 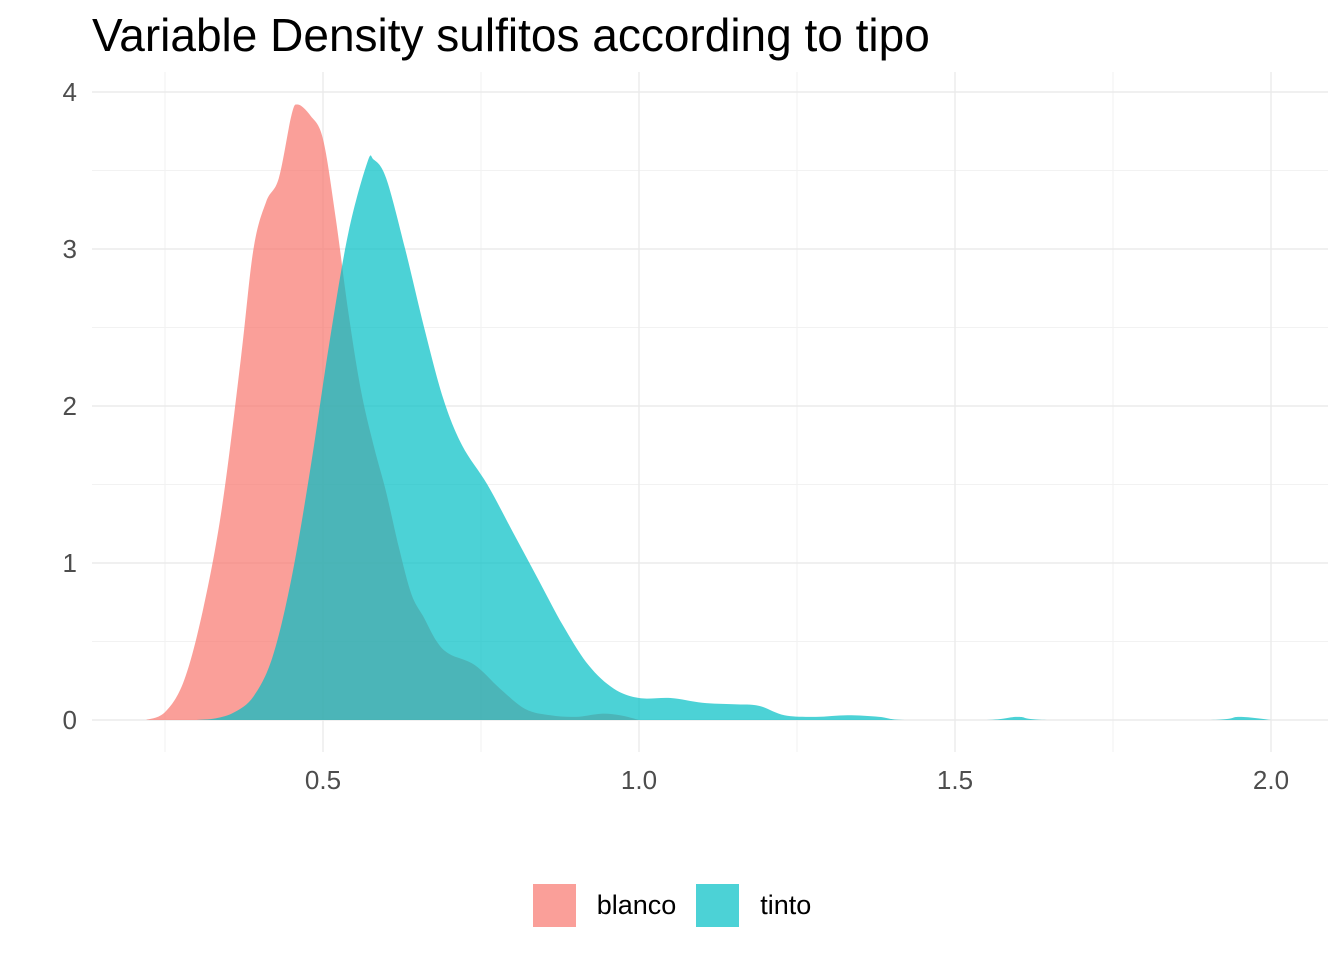 What do you see at coordinates (323, 780) in the screenshot?
I see `x-tick-label: 0.5` at bounding box center [323, 780].